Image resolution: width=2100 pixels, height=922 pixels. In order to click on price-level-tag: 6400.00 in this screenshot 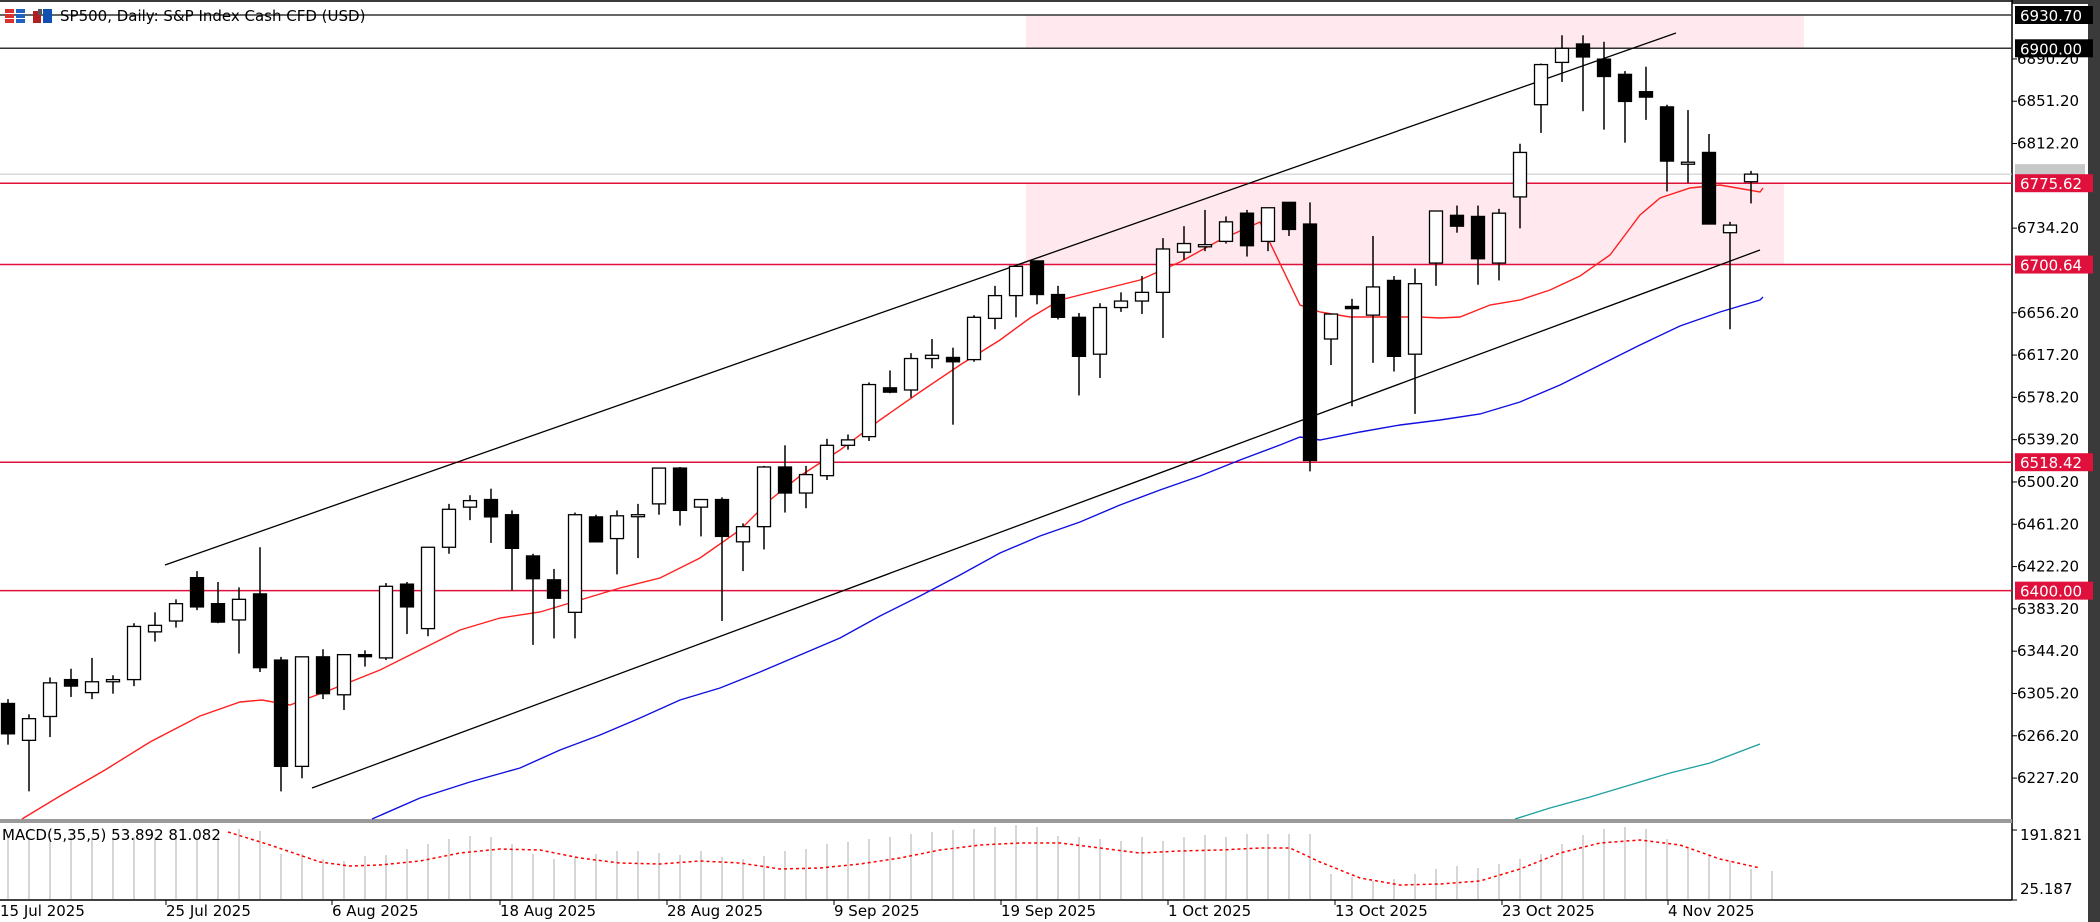, I will do `click(2054, 591)`.